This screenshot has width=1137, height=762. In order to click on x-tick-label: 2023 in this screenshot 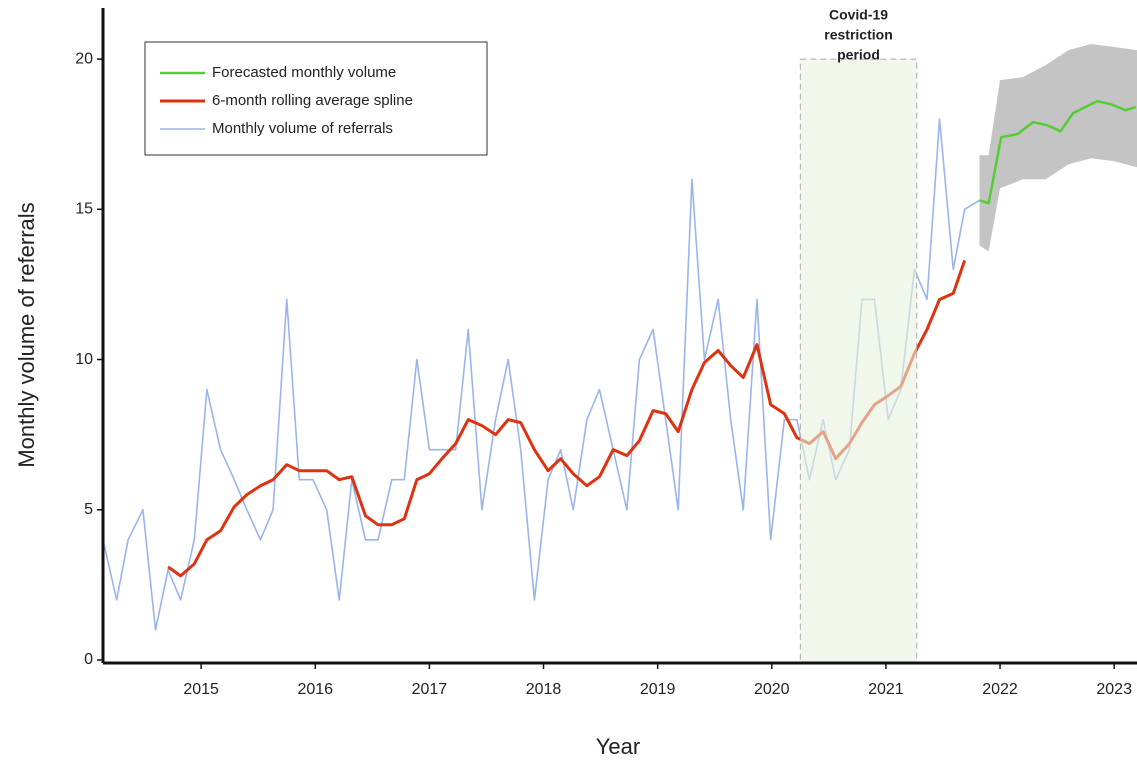, I will do `click(1114, 689)`.